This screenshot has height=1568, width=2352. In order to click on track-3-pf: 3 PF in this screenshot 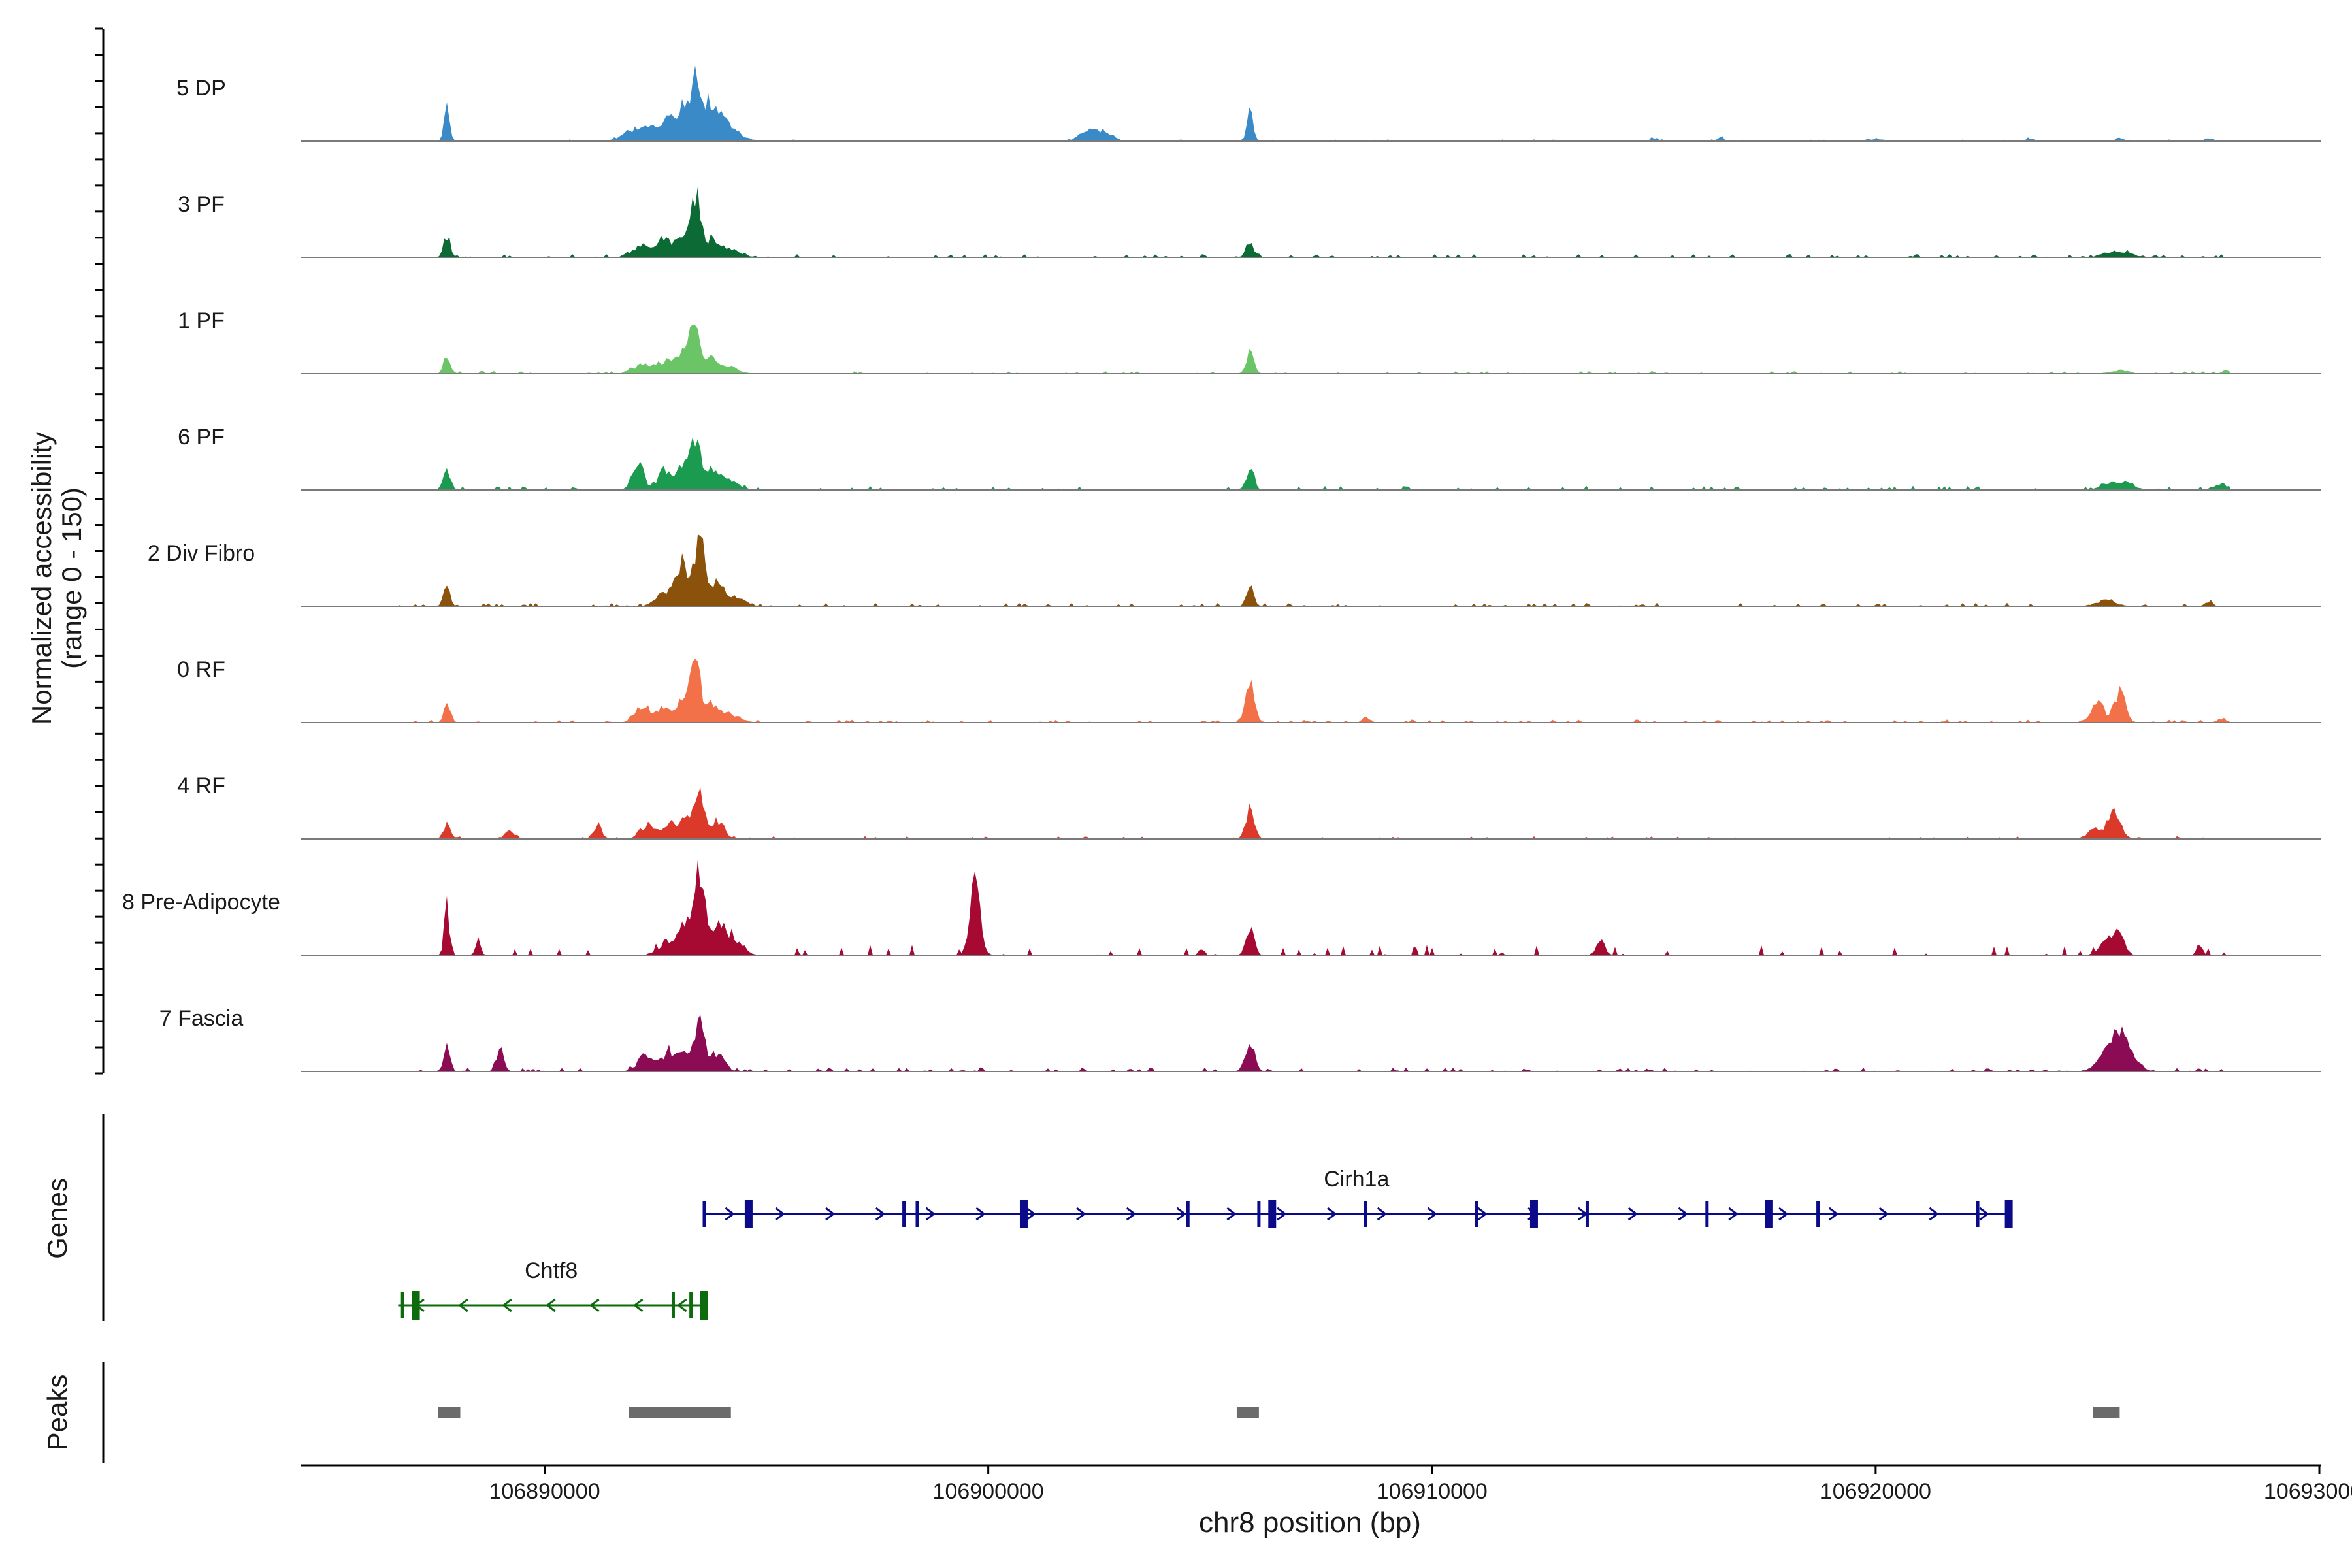, I will do `click(1249, 222)`.